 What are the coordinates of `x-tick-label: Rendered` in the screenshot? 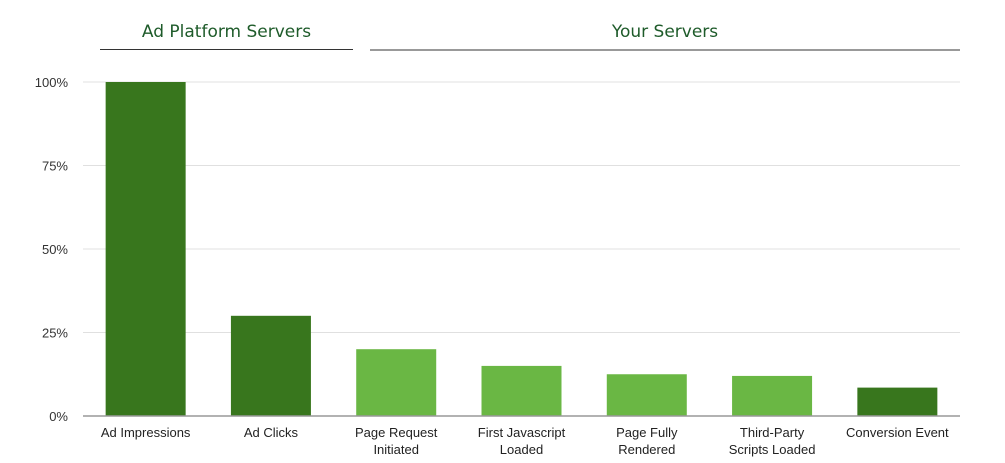 It's located at (646, 449).